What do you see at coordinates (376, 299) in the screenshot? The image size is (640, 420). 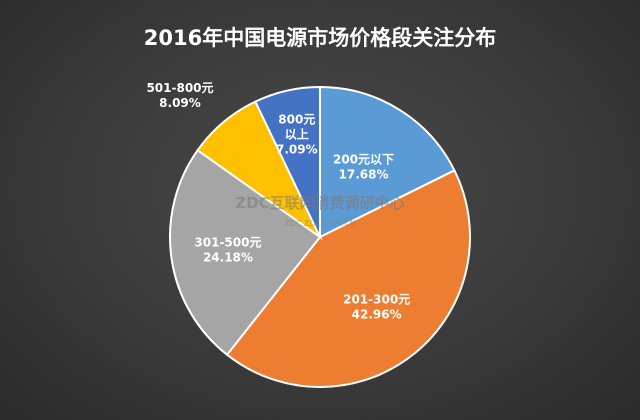 I see `slice-category-label: 201-300元` at bounding box center [376, 299].